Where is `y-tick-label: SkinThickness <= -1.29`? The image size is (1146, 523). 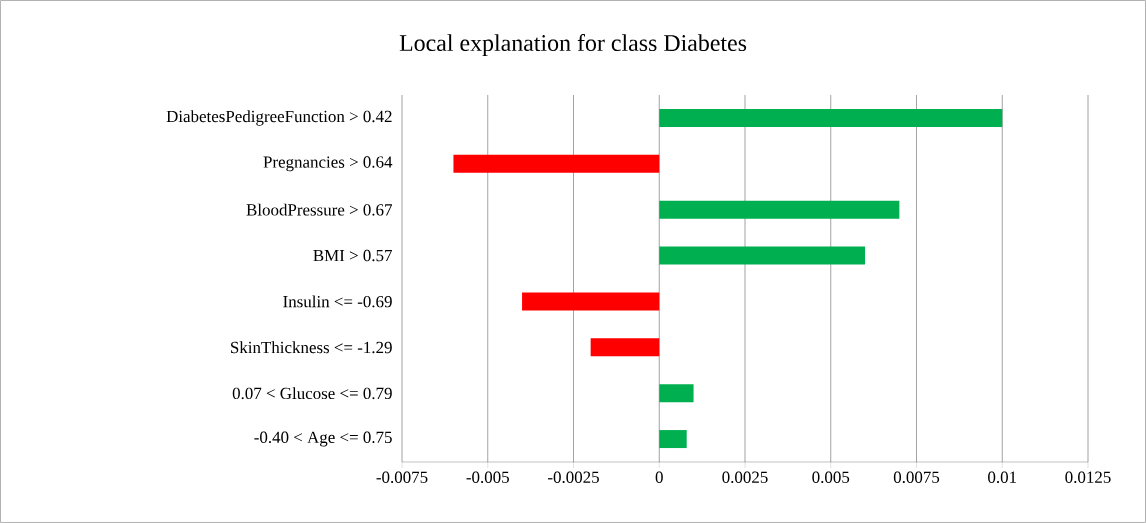 y-tick-label: SkinThickness <= -1.29 is located at coordinates (311, 347).